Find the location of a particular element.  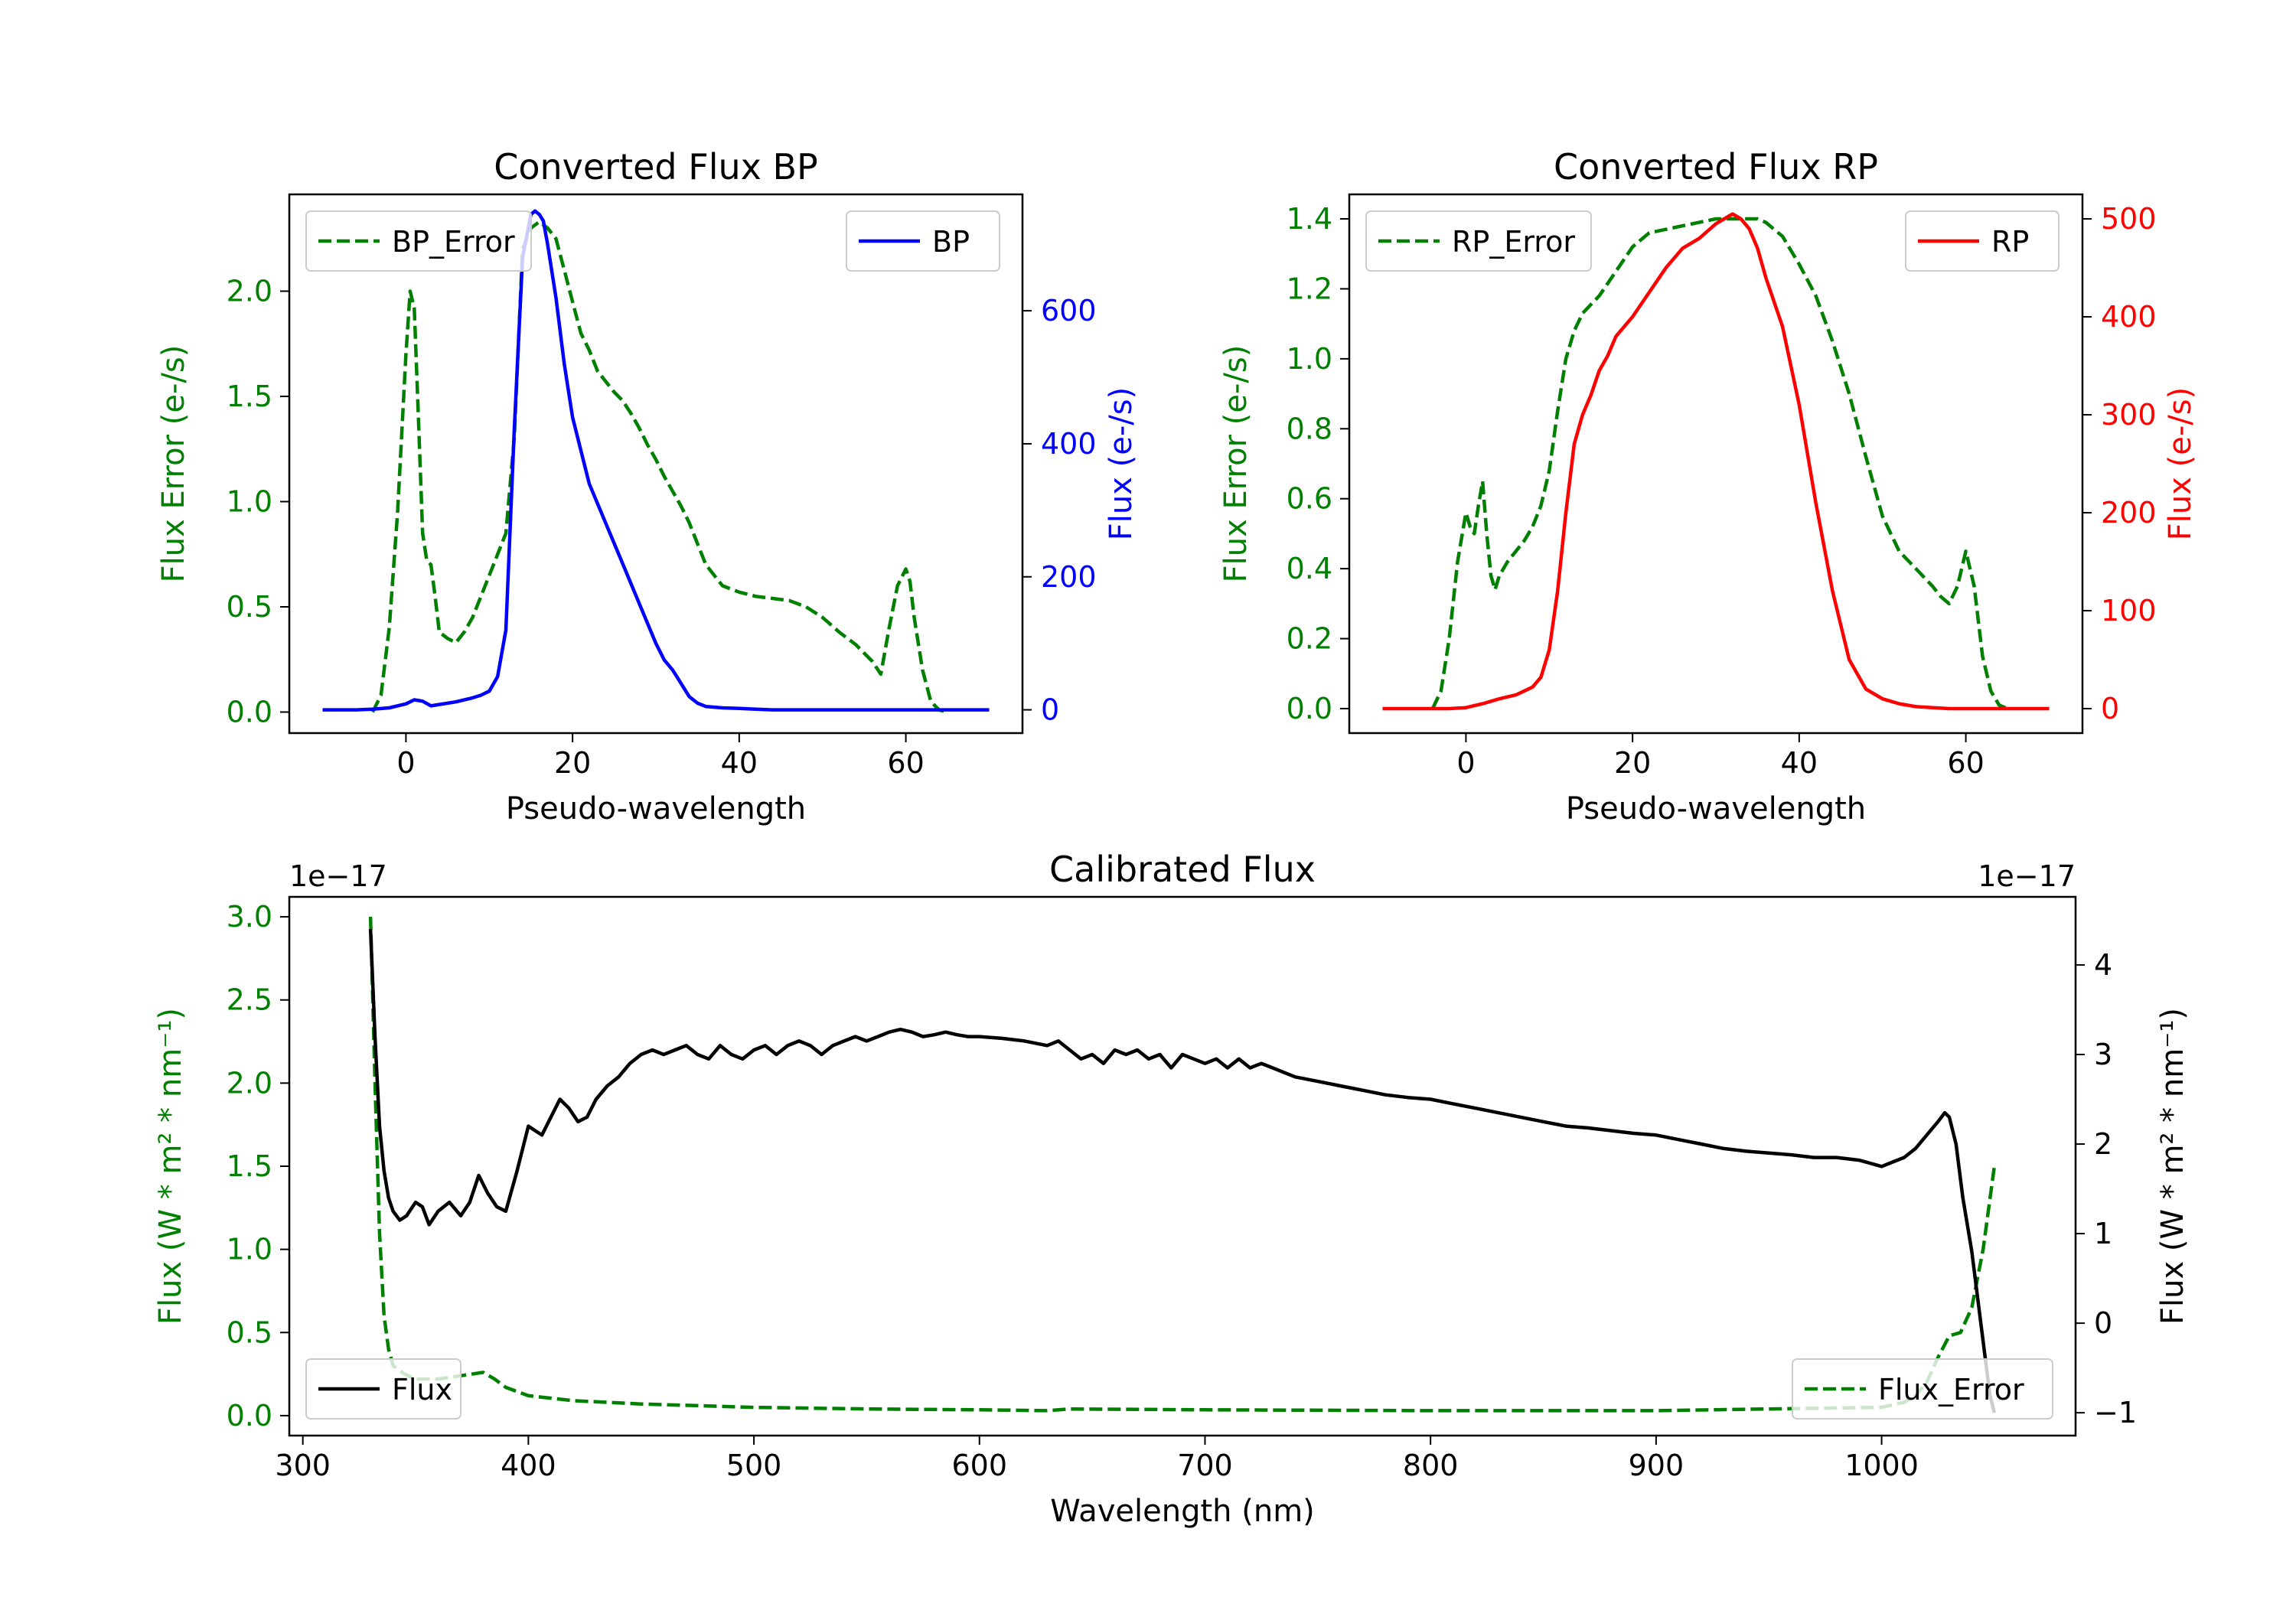

y-left-tick-label: 0.2 is located at coordinates (1309, 639).